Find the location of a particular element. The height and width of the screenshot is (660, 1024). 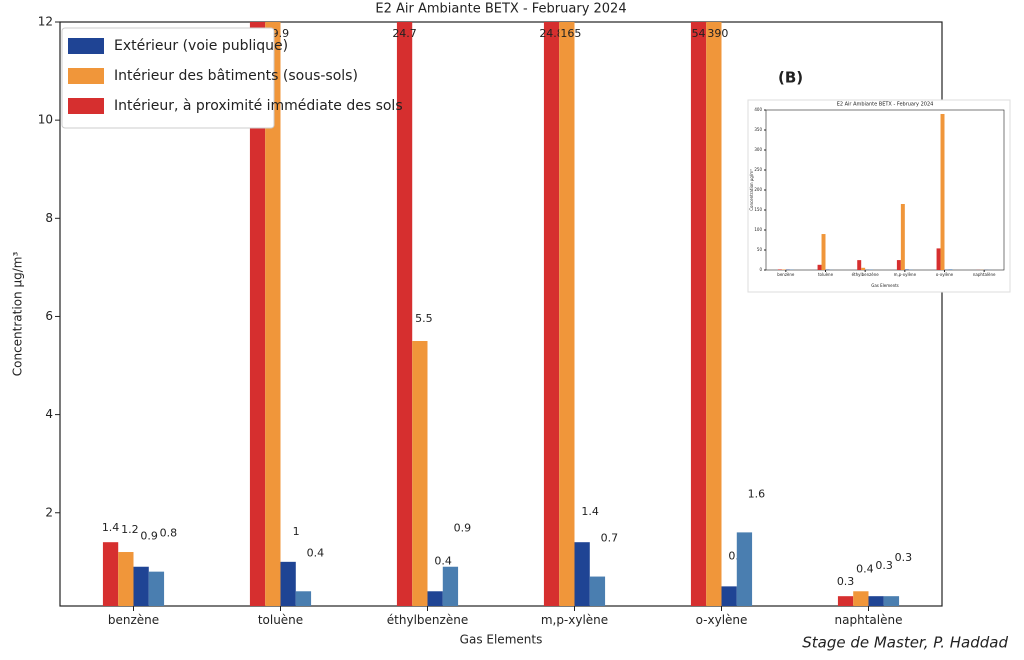

y-tick-label: 8 is located at coordinates (49, 218).